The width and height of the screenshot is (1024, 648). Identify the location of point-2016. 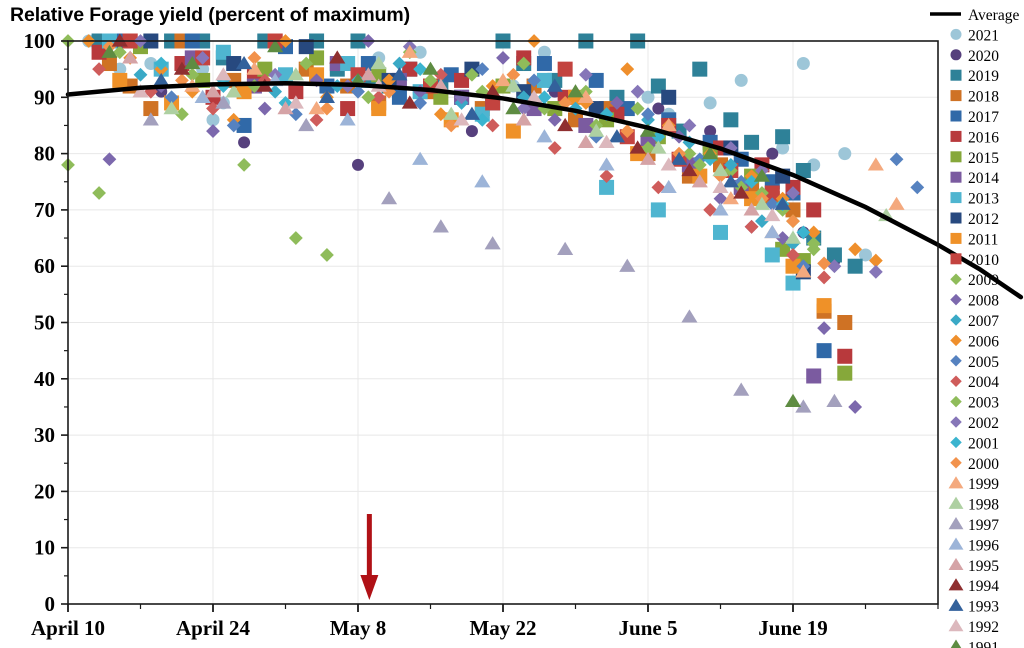
(845, 356).